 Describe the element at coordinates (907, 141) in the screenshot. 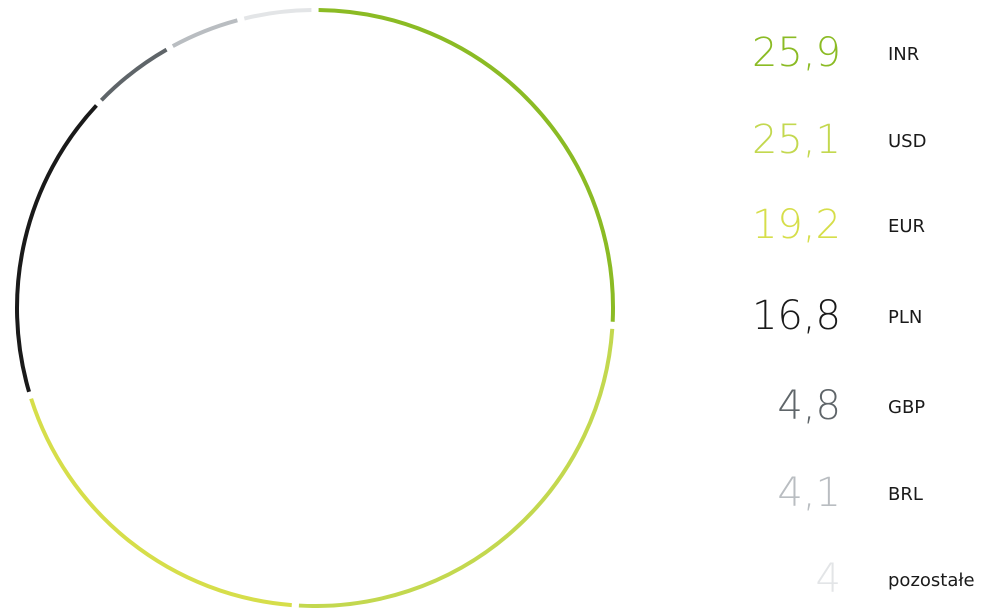

I see `legend-label: USD` at that location.